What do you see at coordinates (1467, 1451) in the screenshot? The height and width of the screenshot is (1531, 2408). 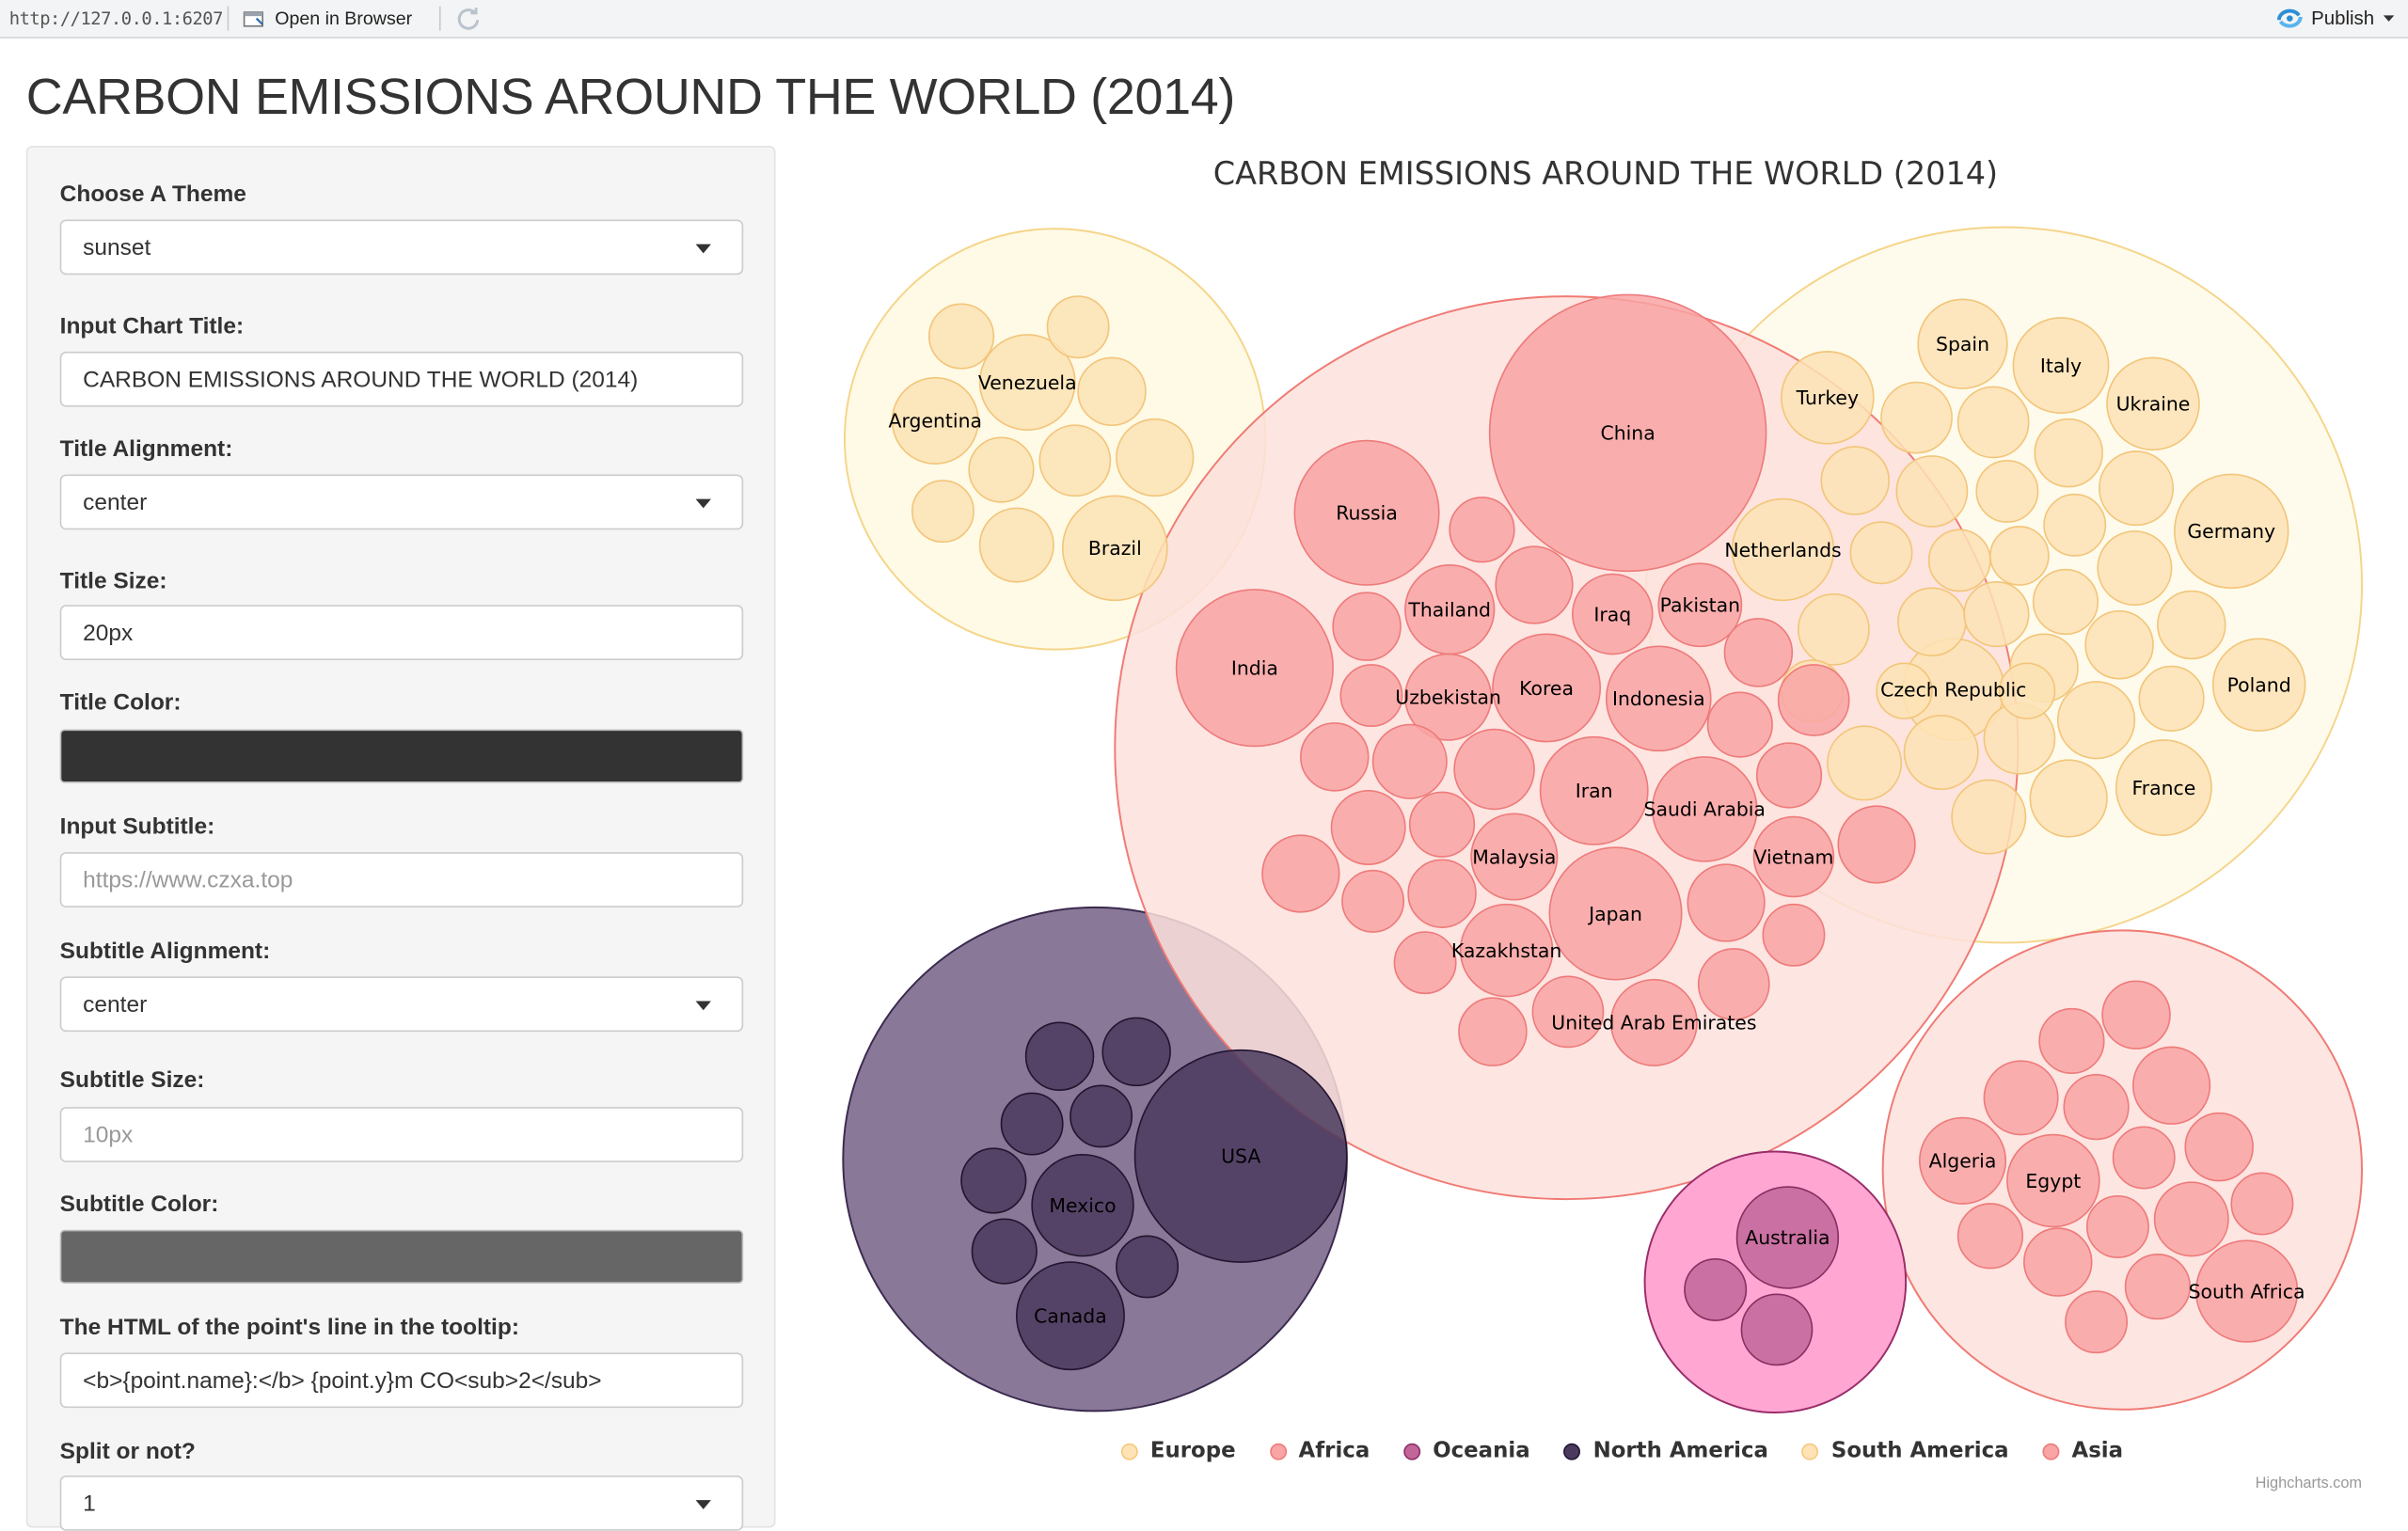 I see `legend-item-oceania: Oceania` at bounding box center [1467, 1451].